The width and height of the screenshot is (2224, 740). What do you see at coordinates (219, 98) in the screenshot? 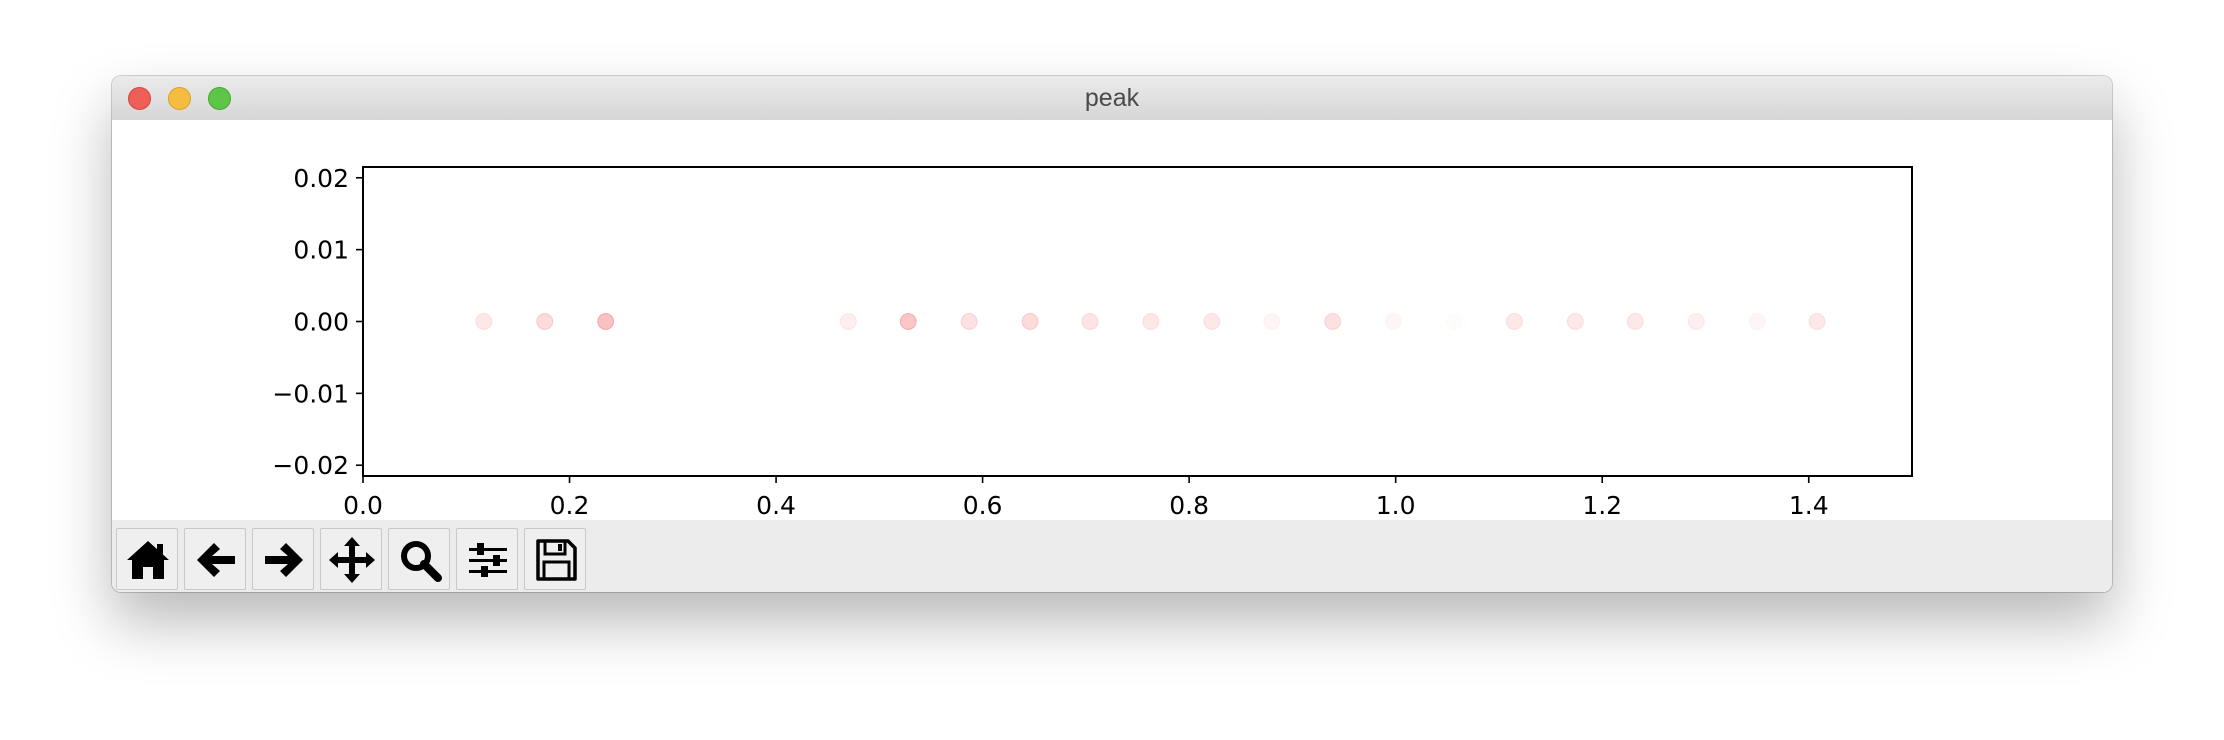
I see `zoom-window-button` at bounding box center [219, 98].